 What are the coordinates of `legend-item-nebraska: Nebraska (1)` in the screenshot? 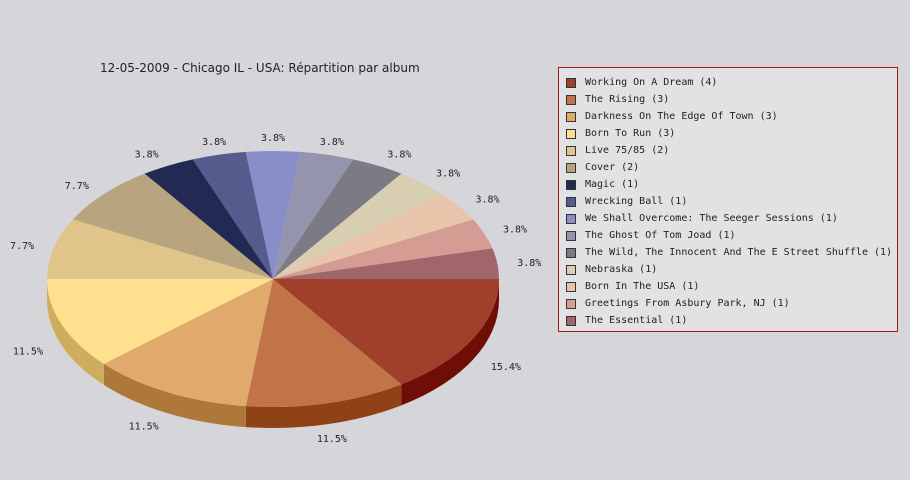 It's located at (728, 269).